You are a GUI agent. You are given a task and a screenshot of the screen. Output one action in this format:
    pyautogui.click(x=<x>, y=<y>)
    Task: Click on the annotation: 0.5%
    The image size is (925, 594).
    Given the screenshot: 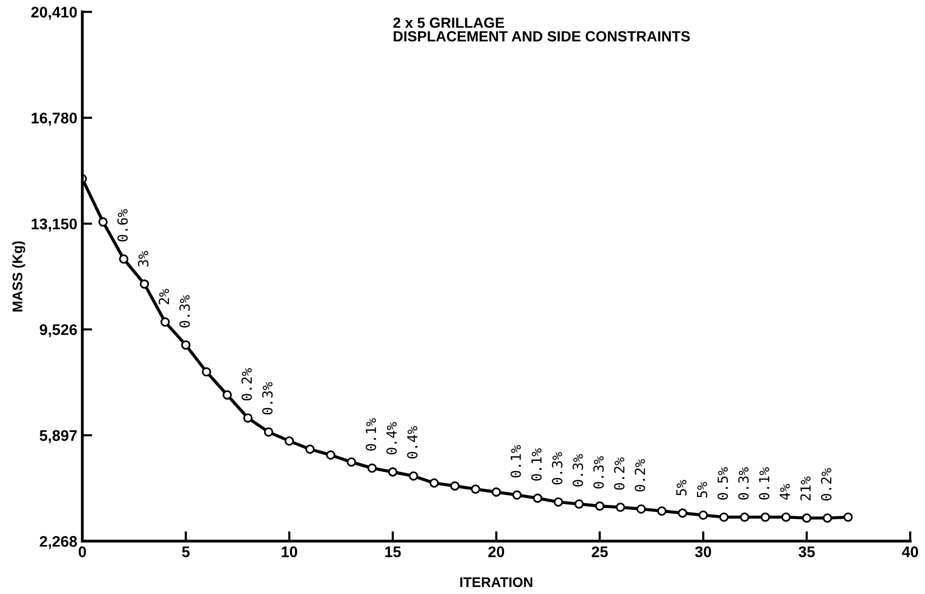 What is the action you would take?
    pyautogui.click(x=722, y=483)
    